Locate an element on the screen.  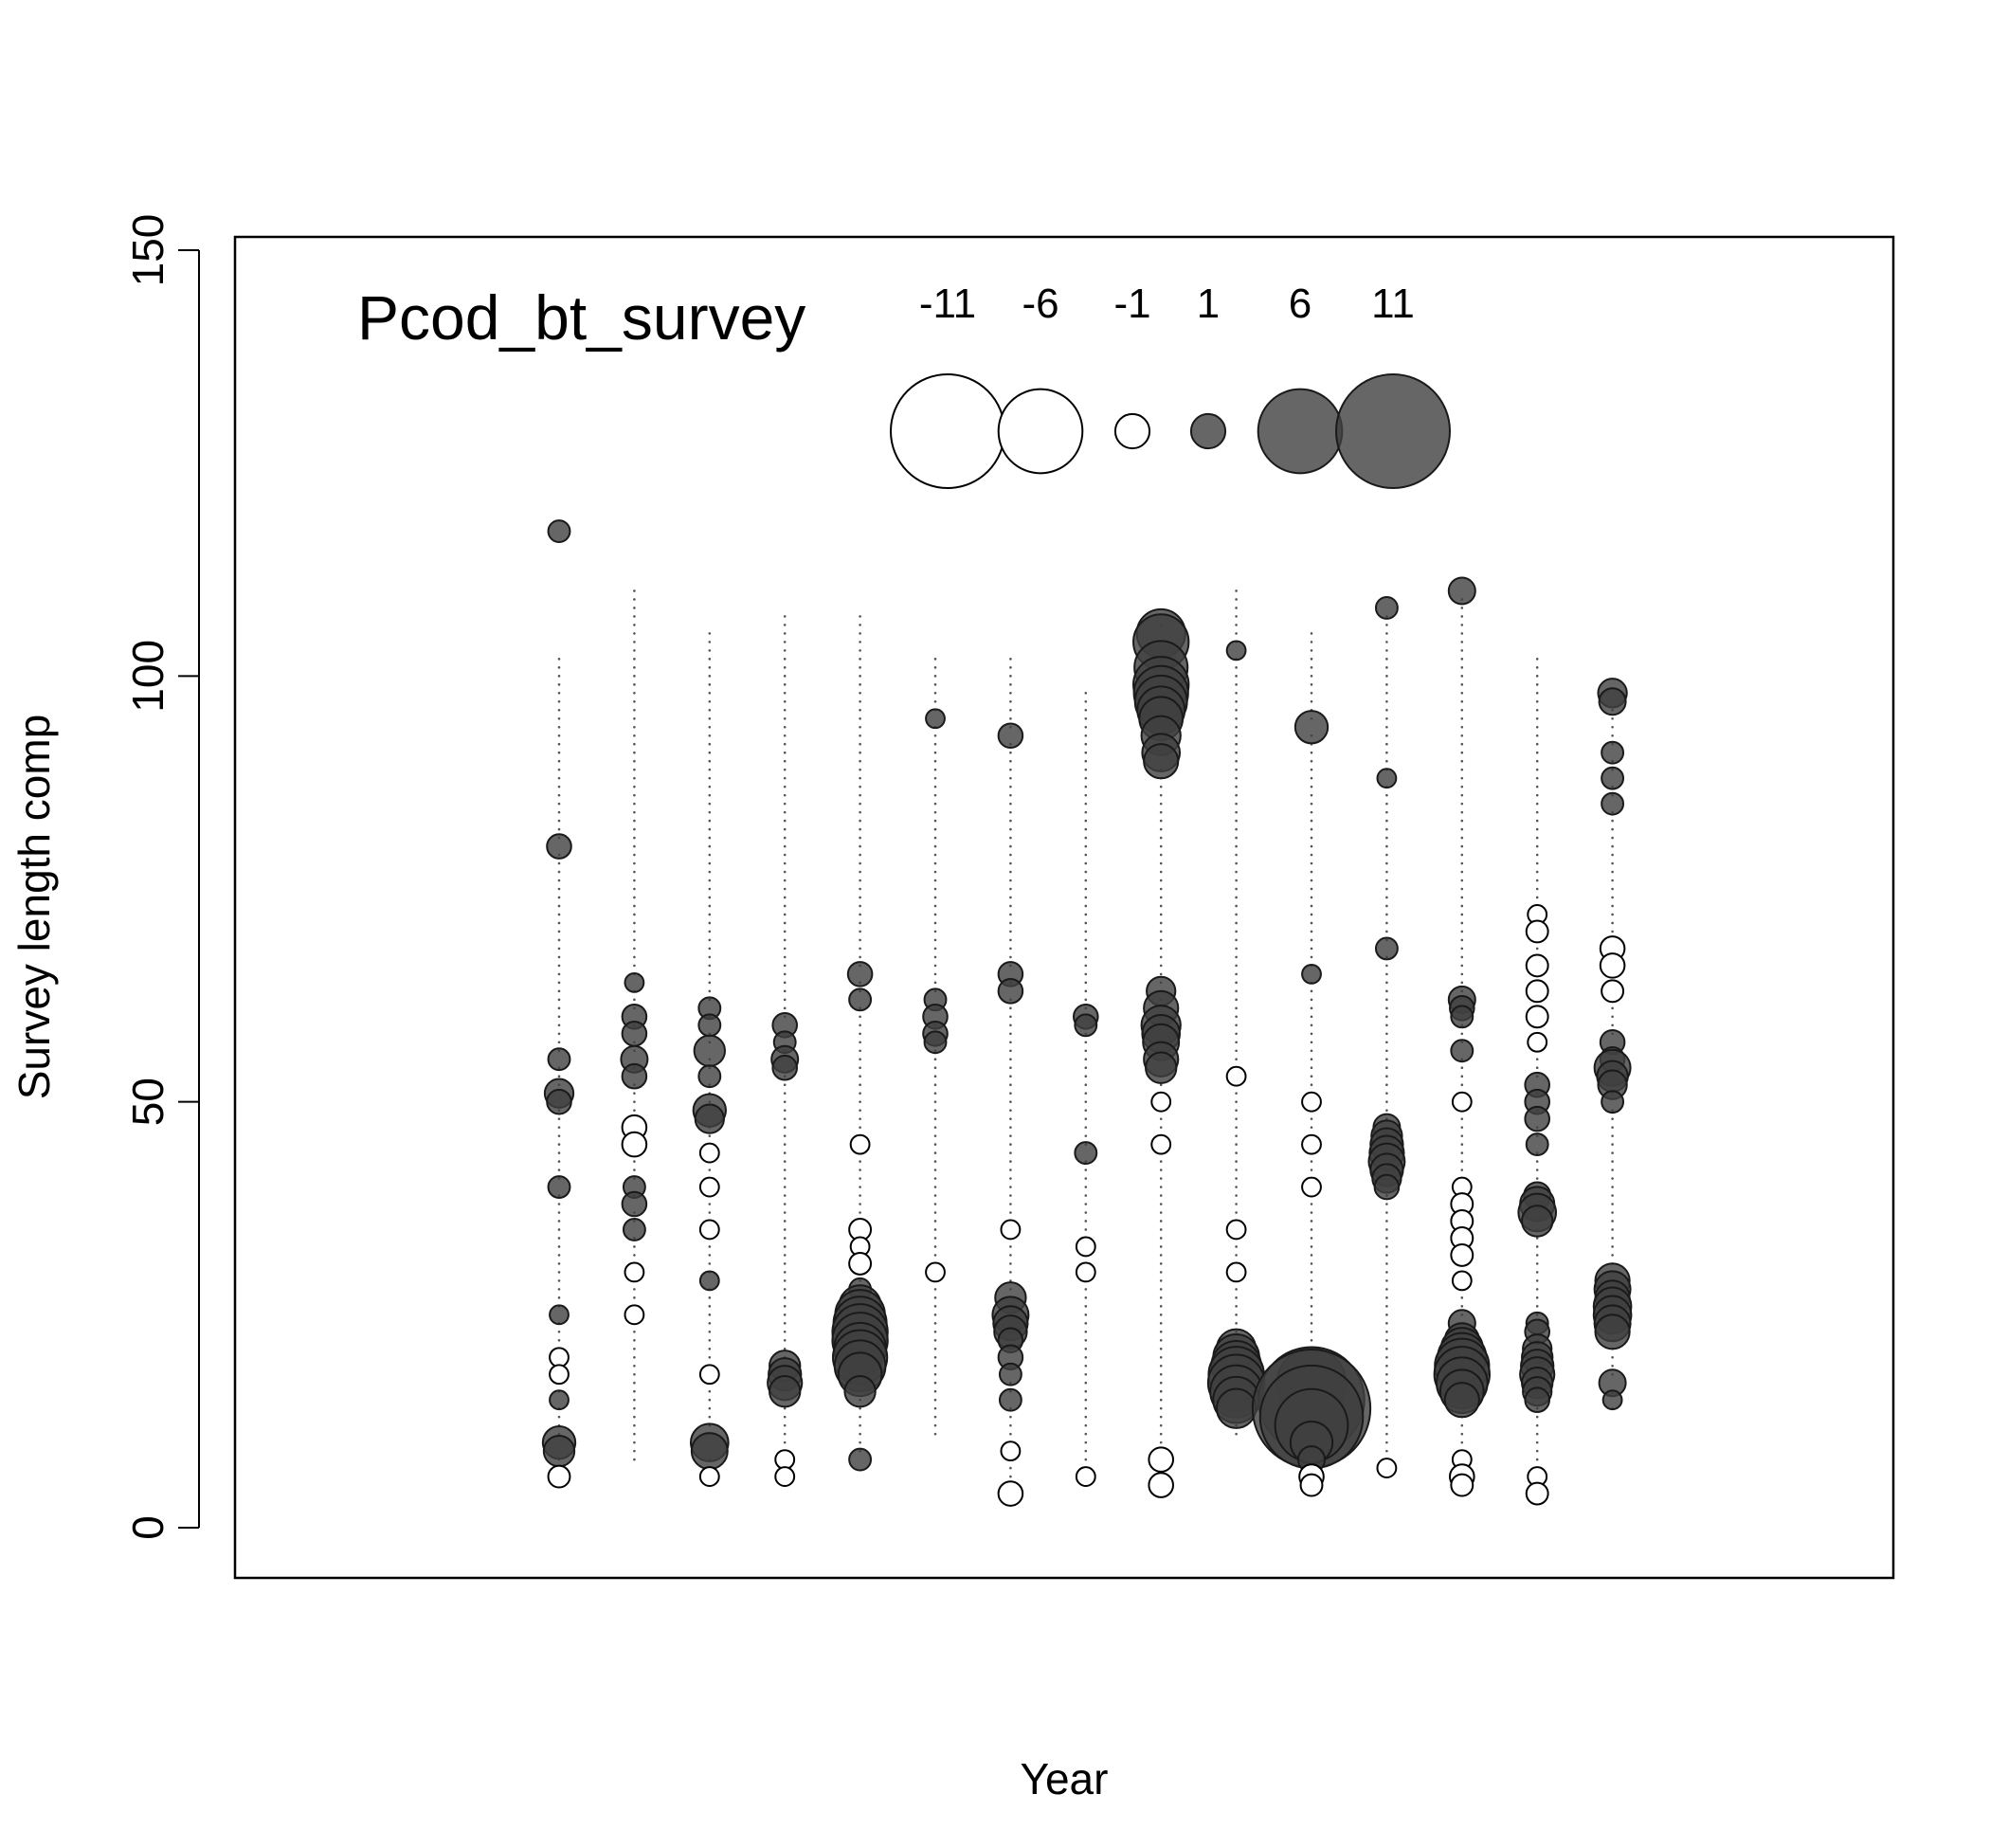
y-axis-label: Survey length comp is located at coordinates (34, 908).